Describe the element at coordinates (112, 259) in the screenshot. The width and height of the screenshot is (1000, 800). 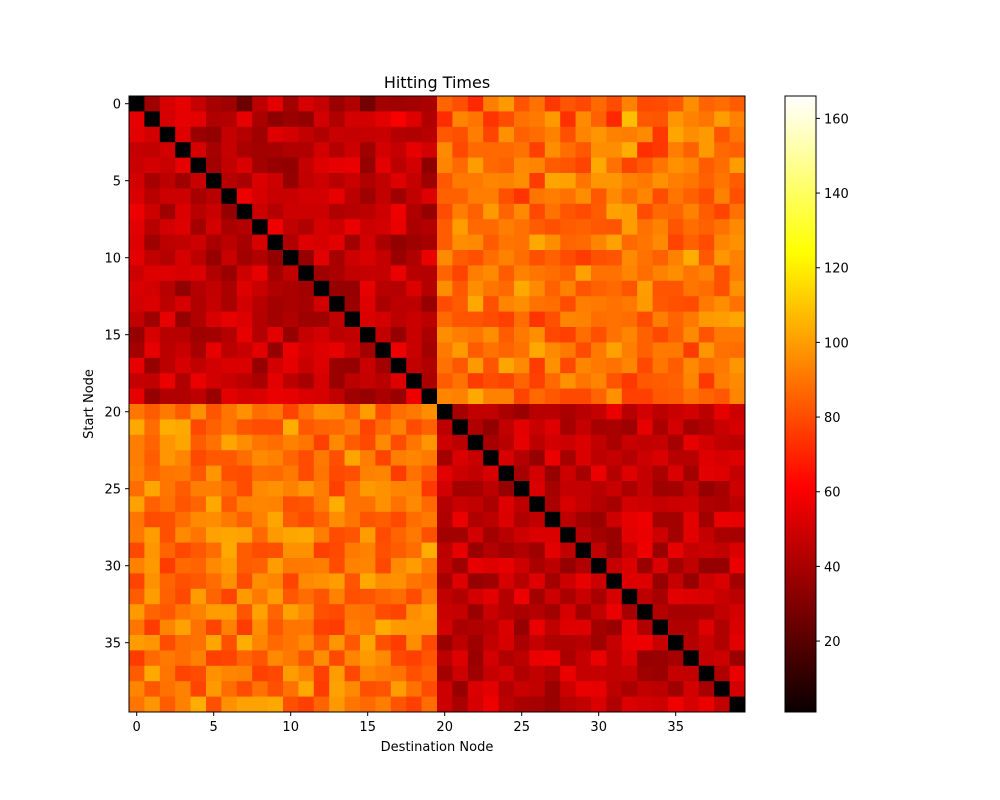
I see `y-tick-label: 10` at that location.